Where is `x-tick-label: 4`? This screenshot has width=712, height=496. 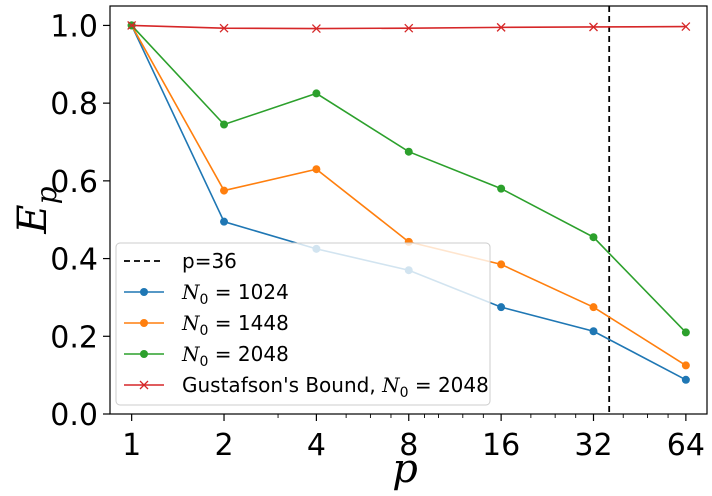 x-tick-label: 4 is located at coordinates (316, 445).